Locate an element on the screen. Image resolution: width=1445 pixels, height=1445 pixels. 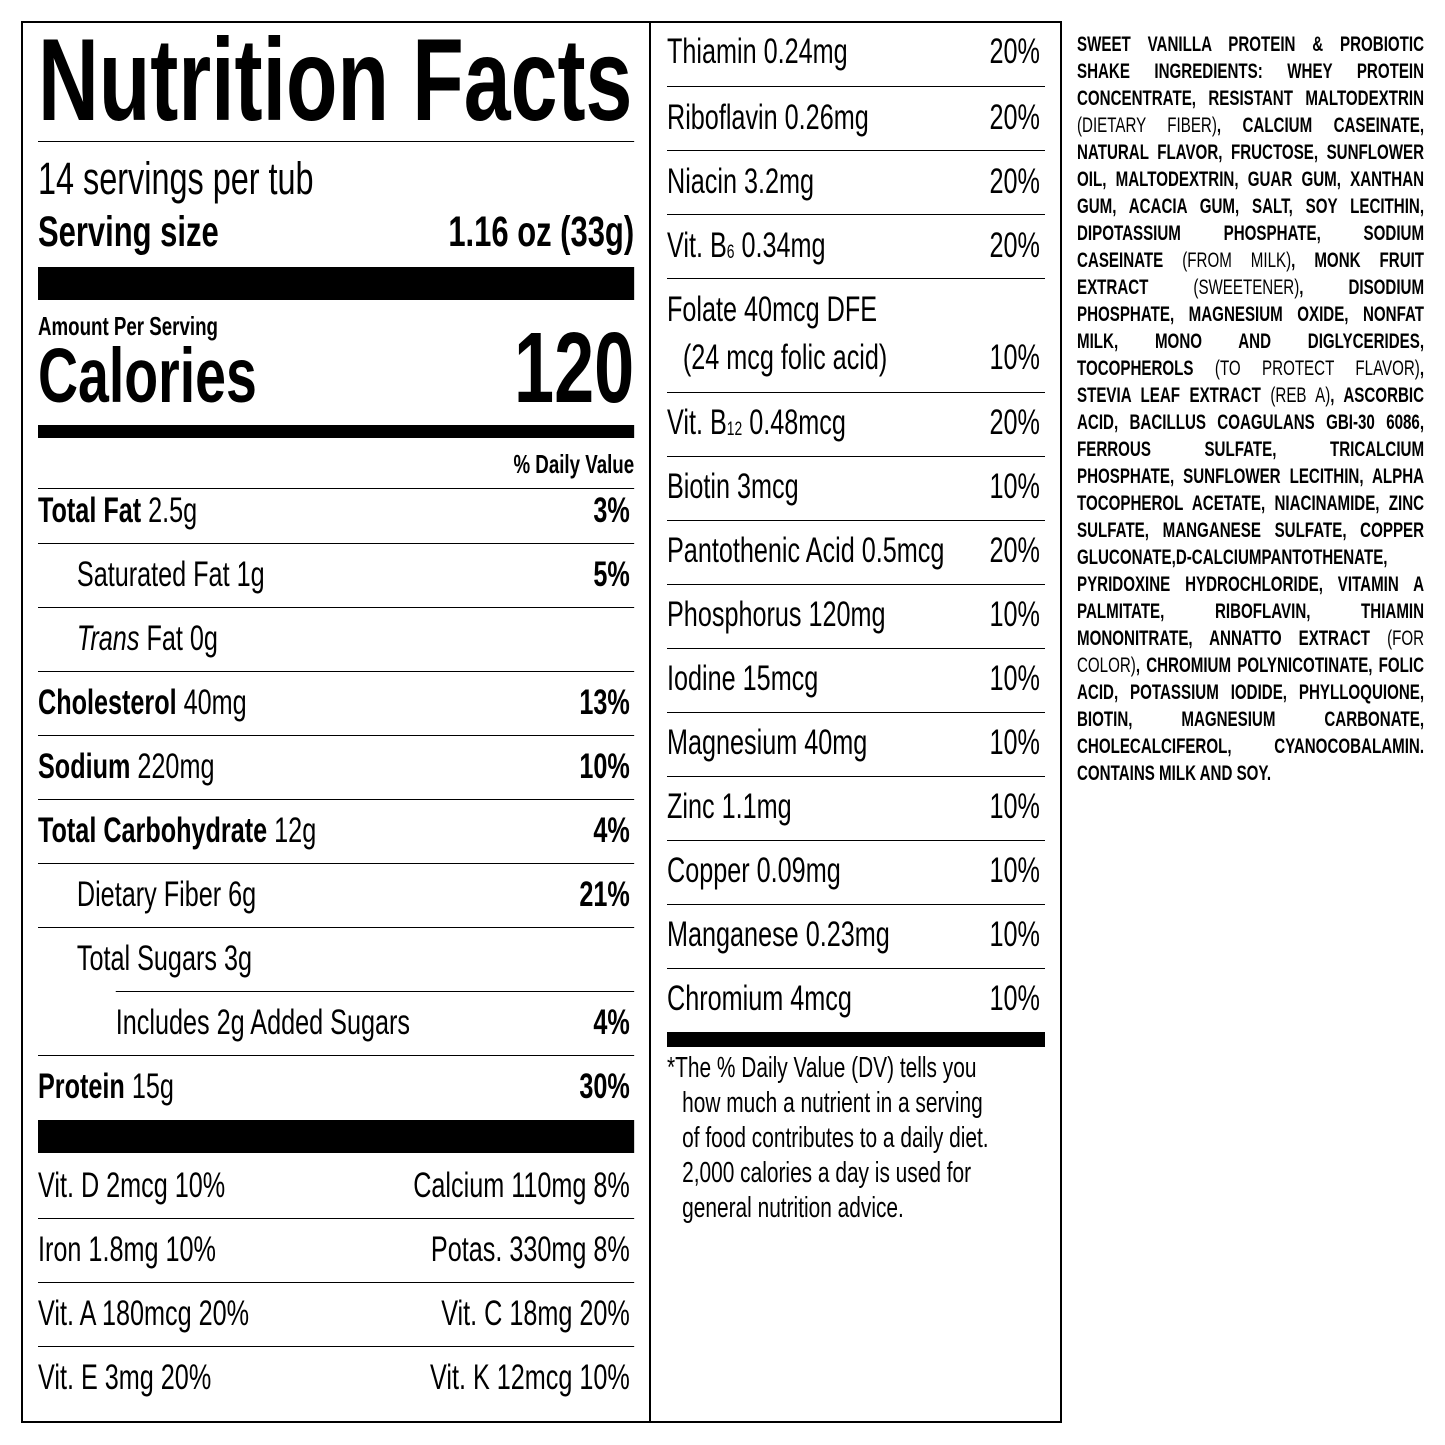
vitamin-right: Vit. C 18mg 20% is located at coordinates (535, 1313).